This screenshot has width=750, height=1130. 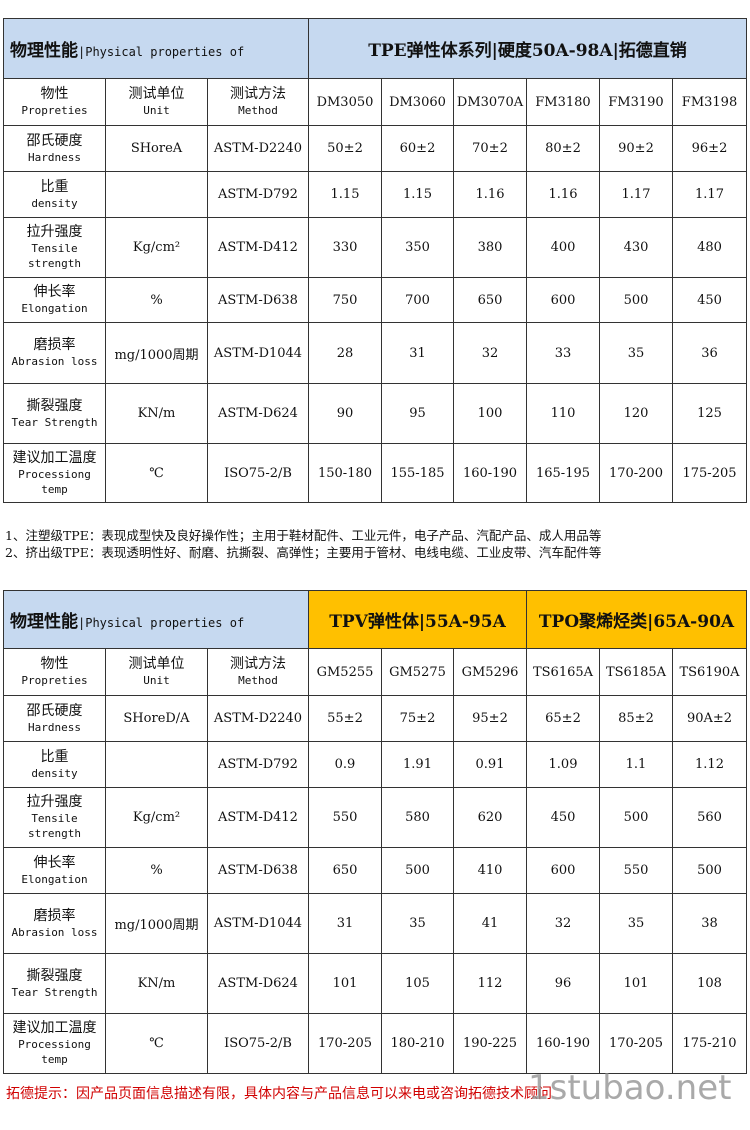 What do you see at coordinates (54, 308) in the screenshot?
I see `property-en: Elongation` at bounding box center [54, 308].